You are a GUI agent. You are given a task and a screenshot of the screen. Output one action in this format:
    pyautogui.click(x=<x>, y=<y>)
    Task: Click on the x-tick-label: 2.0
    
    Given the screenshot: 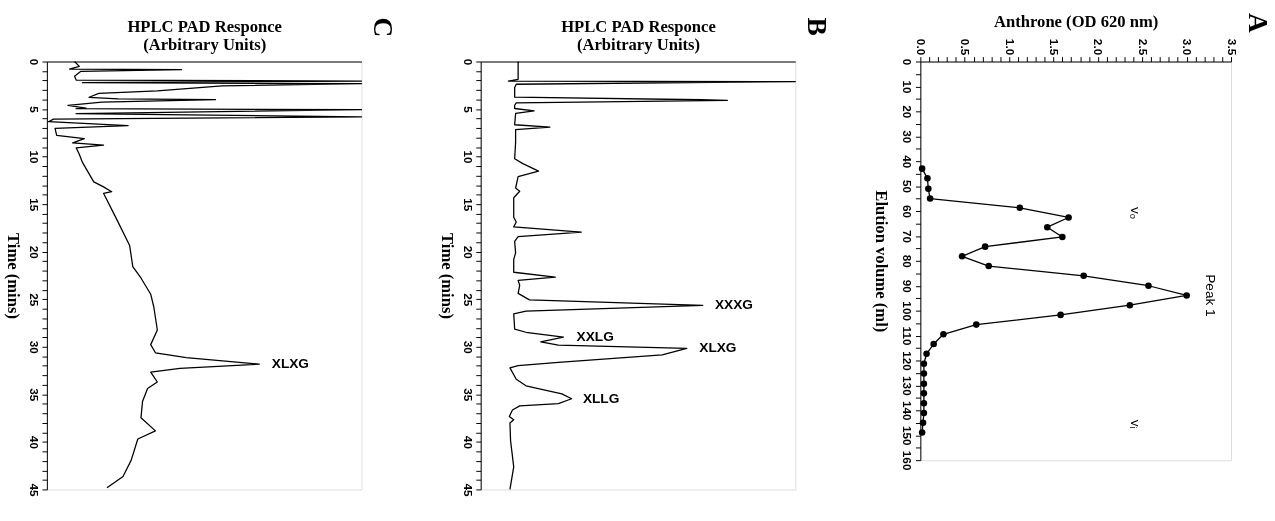 What is the action you would take?
    pyautogui.click(x=1099, y=47)
    